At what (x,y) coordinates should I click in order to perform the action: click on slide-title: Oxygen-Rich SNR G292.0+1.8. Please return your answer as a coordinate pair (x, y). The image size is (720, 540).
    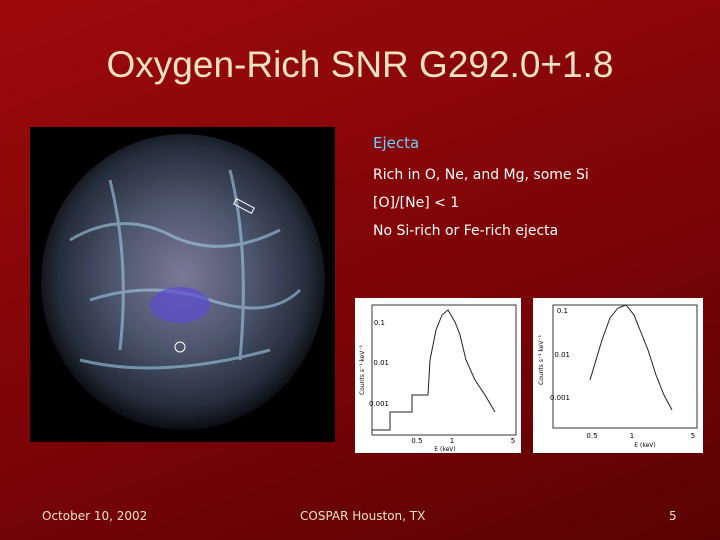
    Looking at the image, I should click on (360, 64).